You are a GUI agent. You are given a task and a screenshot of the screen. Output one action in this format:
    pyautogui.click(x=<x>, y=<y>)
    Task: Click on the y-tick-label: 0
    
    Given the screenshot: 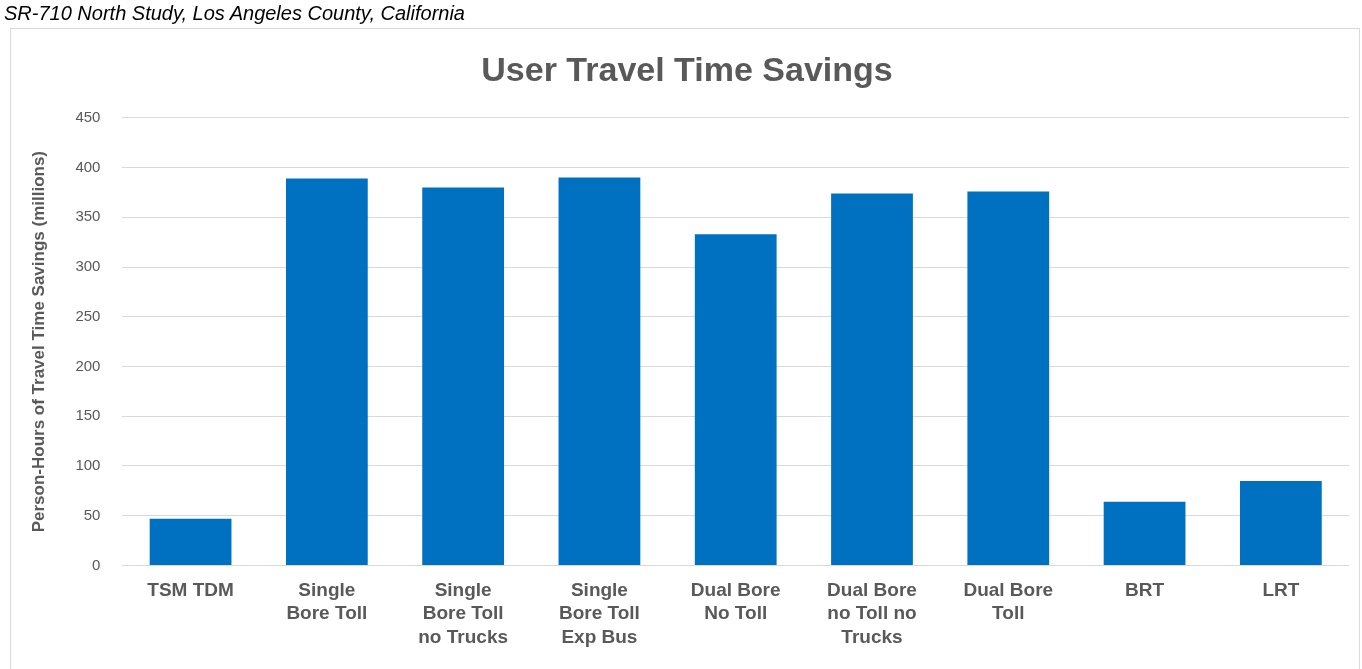 What is the action you would take?
    pyautogui.click(x=96, y=564)
    